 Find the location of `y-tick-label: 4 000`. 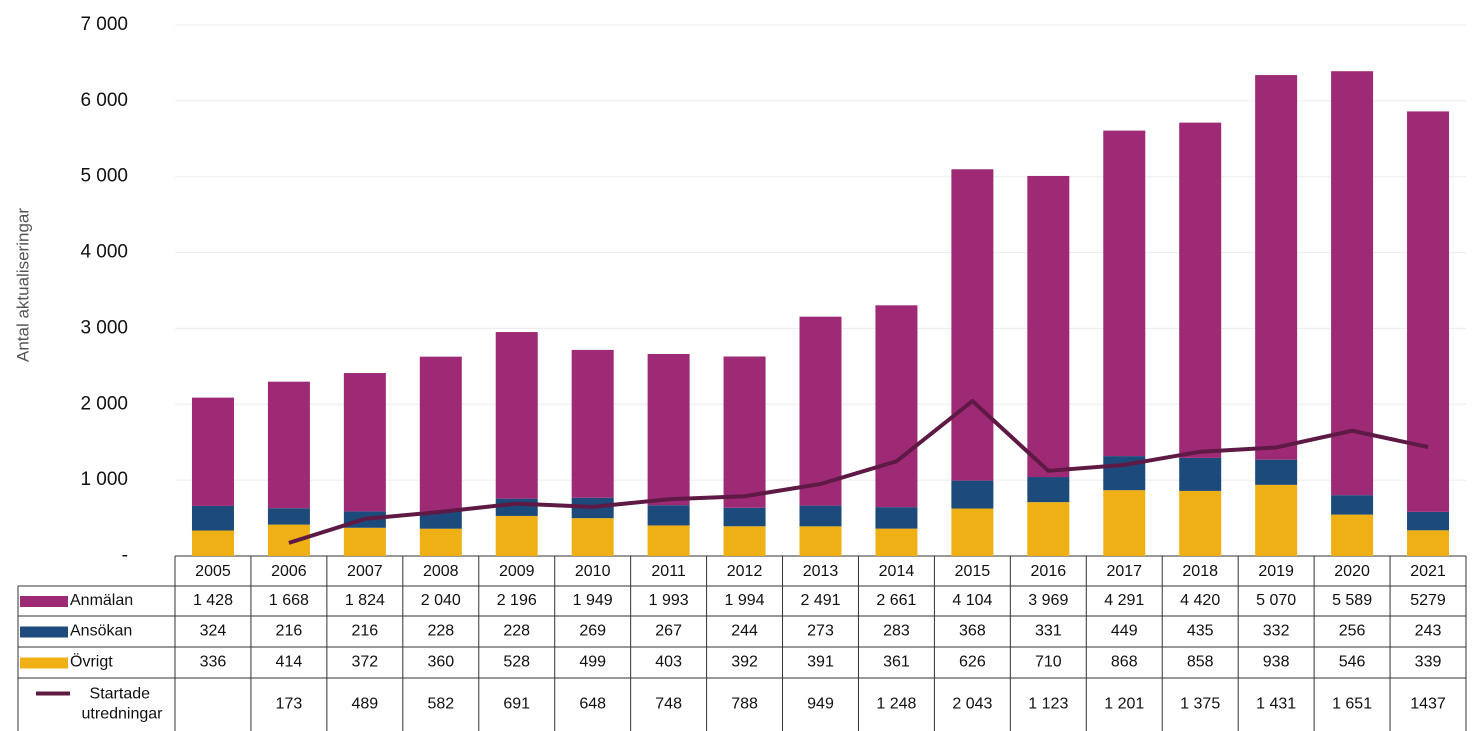

y-tick-label: 4 000 is located at coordinates (104, 252).